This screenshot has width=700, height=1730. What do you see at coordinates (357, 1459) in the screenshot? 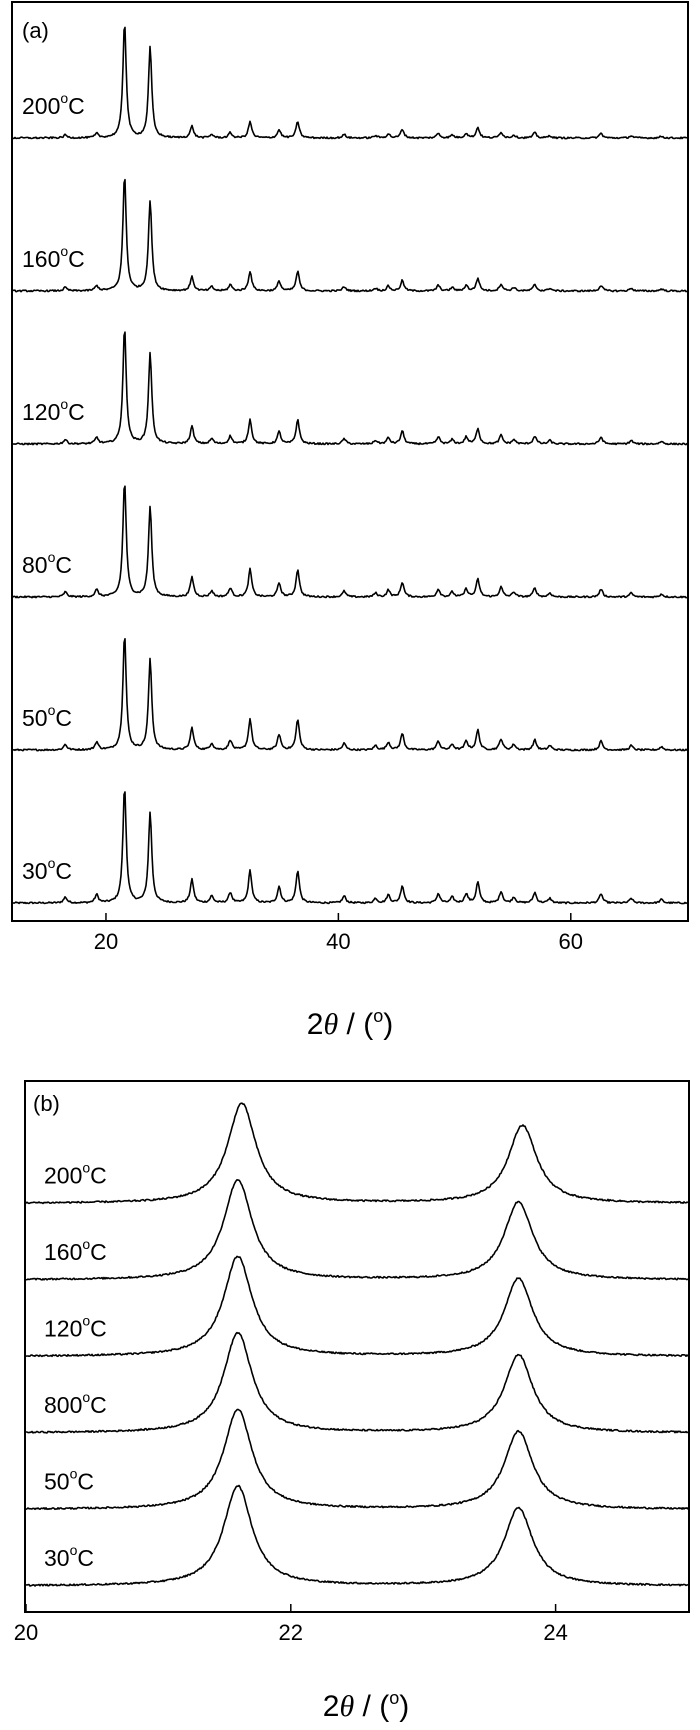
I see `trace-b-50C` at bounding box center [357, 1459].